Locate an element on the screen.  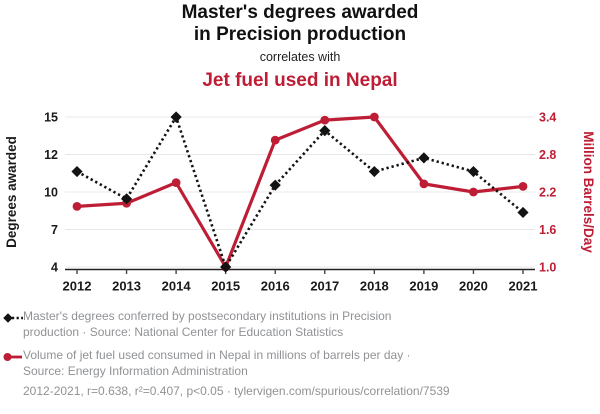
right-tick-label: 1.6 is located at coordinates (547, 230).